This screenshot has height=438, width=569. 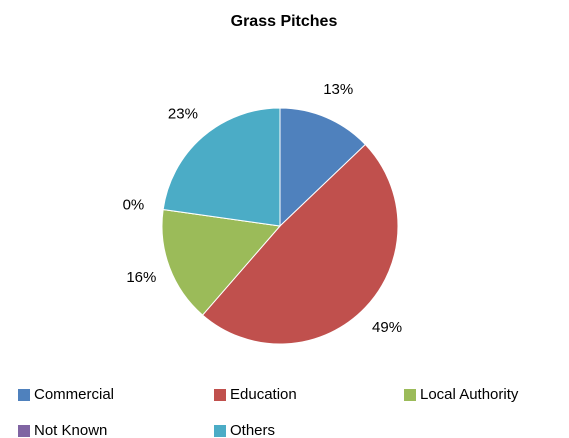 I want to click on chart-title: Grass Pitches, so click(x=284, y=21).